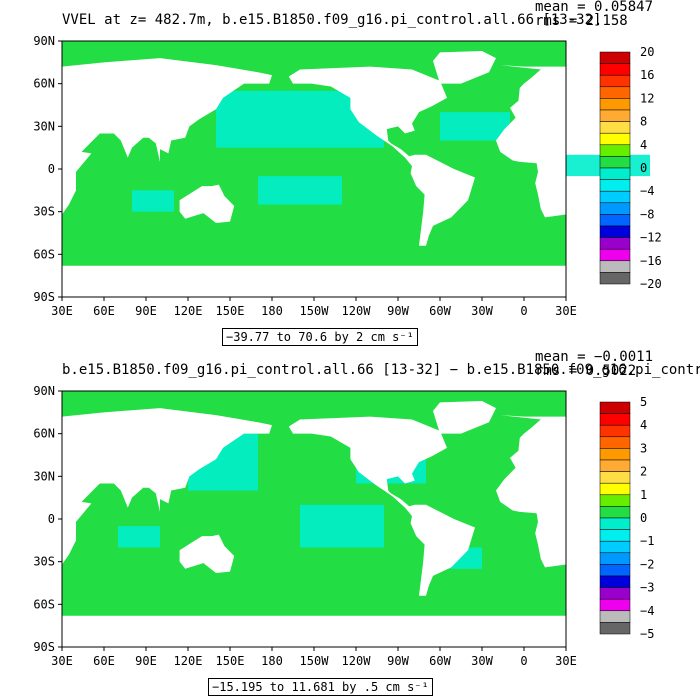 Image resolution: width=700 pixels, height=700 pixels. What do you see at coordinates (647, 98) in the screenshot?
I see `colorbar-label: 12` at bounding box center [647, 98].